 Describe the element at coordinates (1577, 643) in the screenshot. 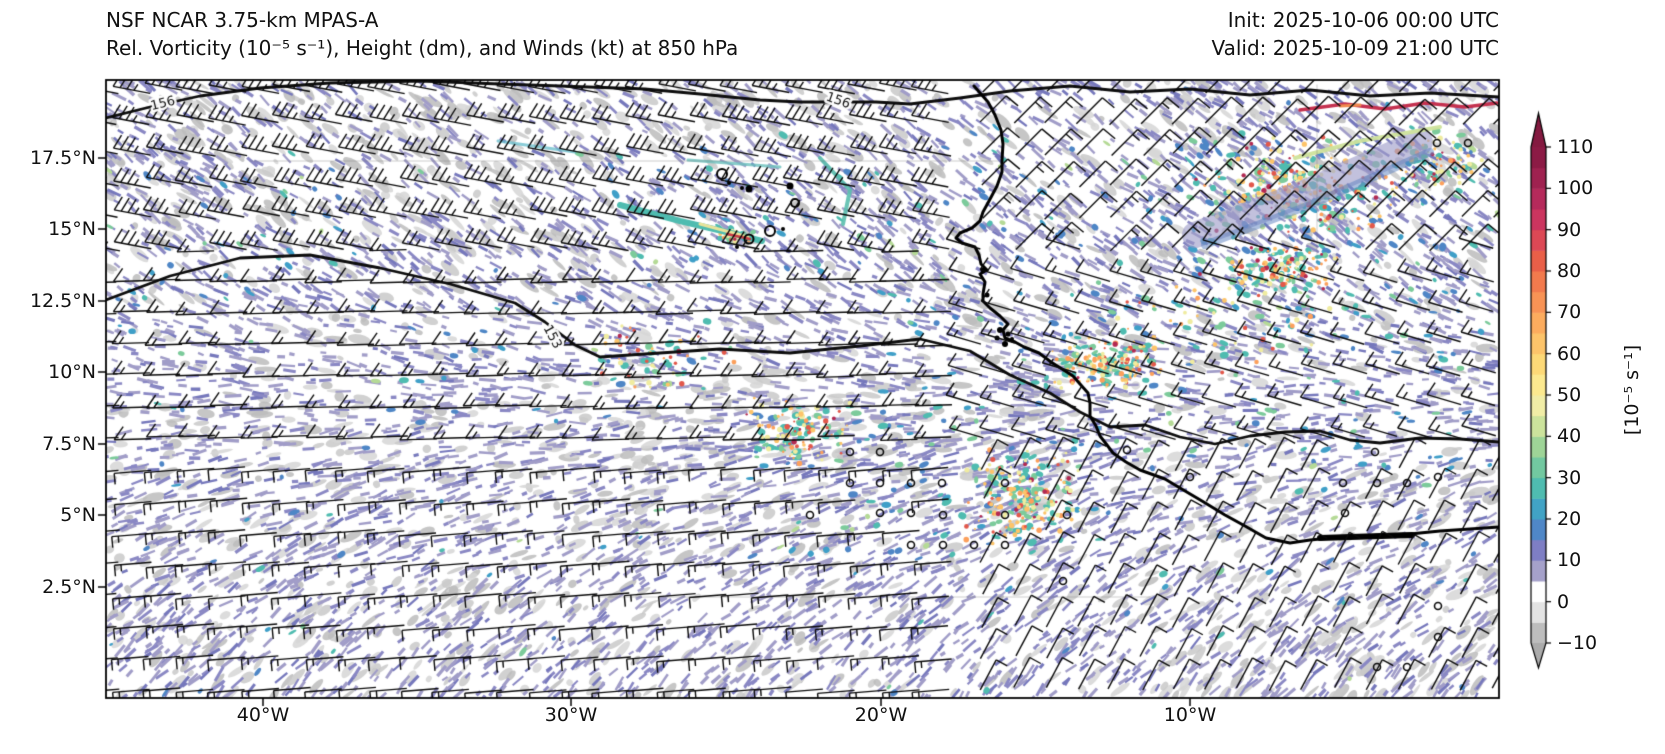

I see `colorbar-tick-label: −10` at that location.